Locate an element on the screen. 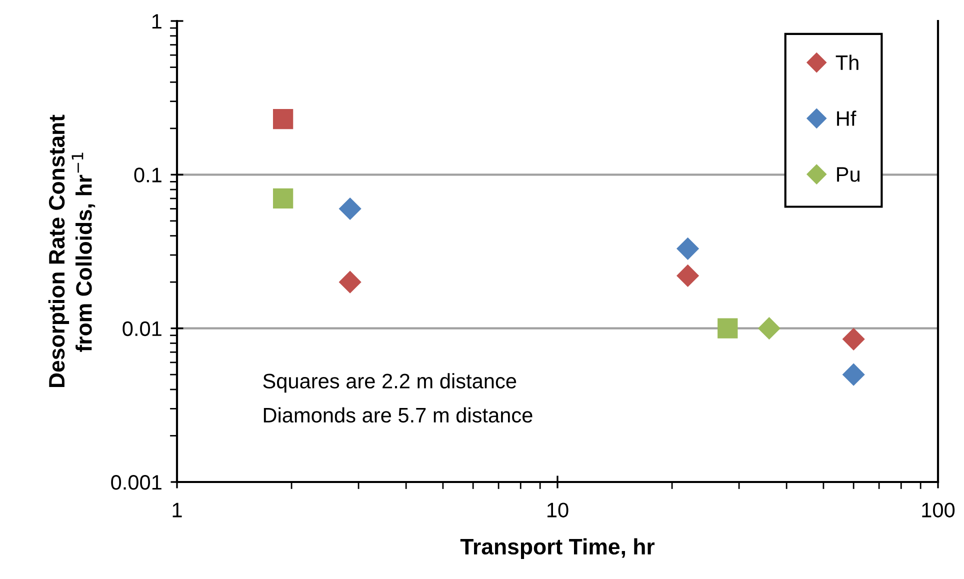 This screenshot has height=579, width=964. y-axis-title: Desorption Rate Constant from Colloids, hr$^{−1}$ is located at coordinates (72, 251).